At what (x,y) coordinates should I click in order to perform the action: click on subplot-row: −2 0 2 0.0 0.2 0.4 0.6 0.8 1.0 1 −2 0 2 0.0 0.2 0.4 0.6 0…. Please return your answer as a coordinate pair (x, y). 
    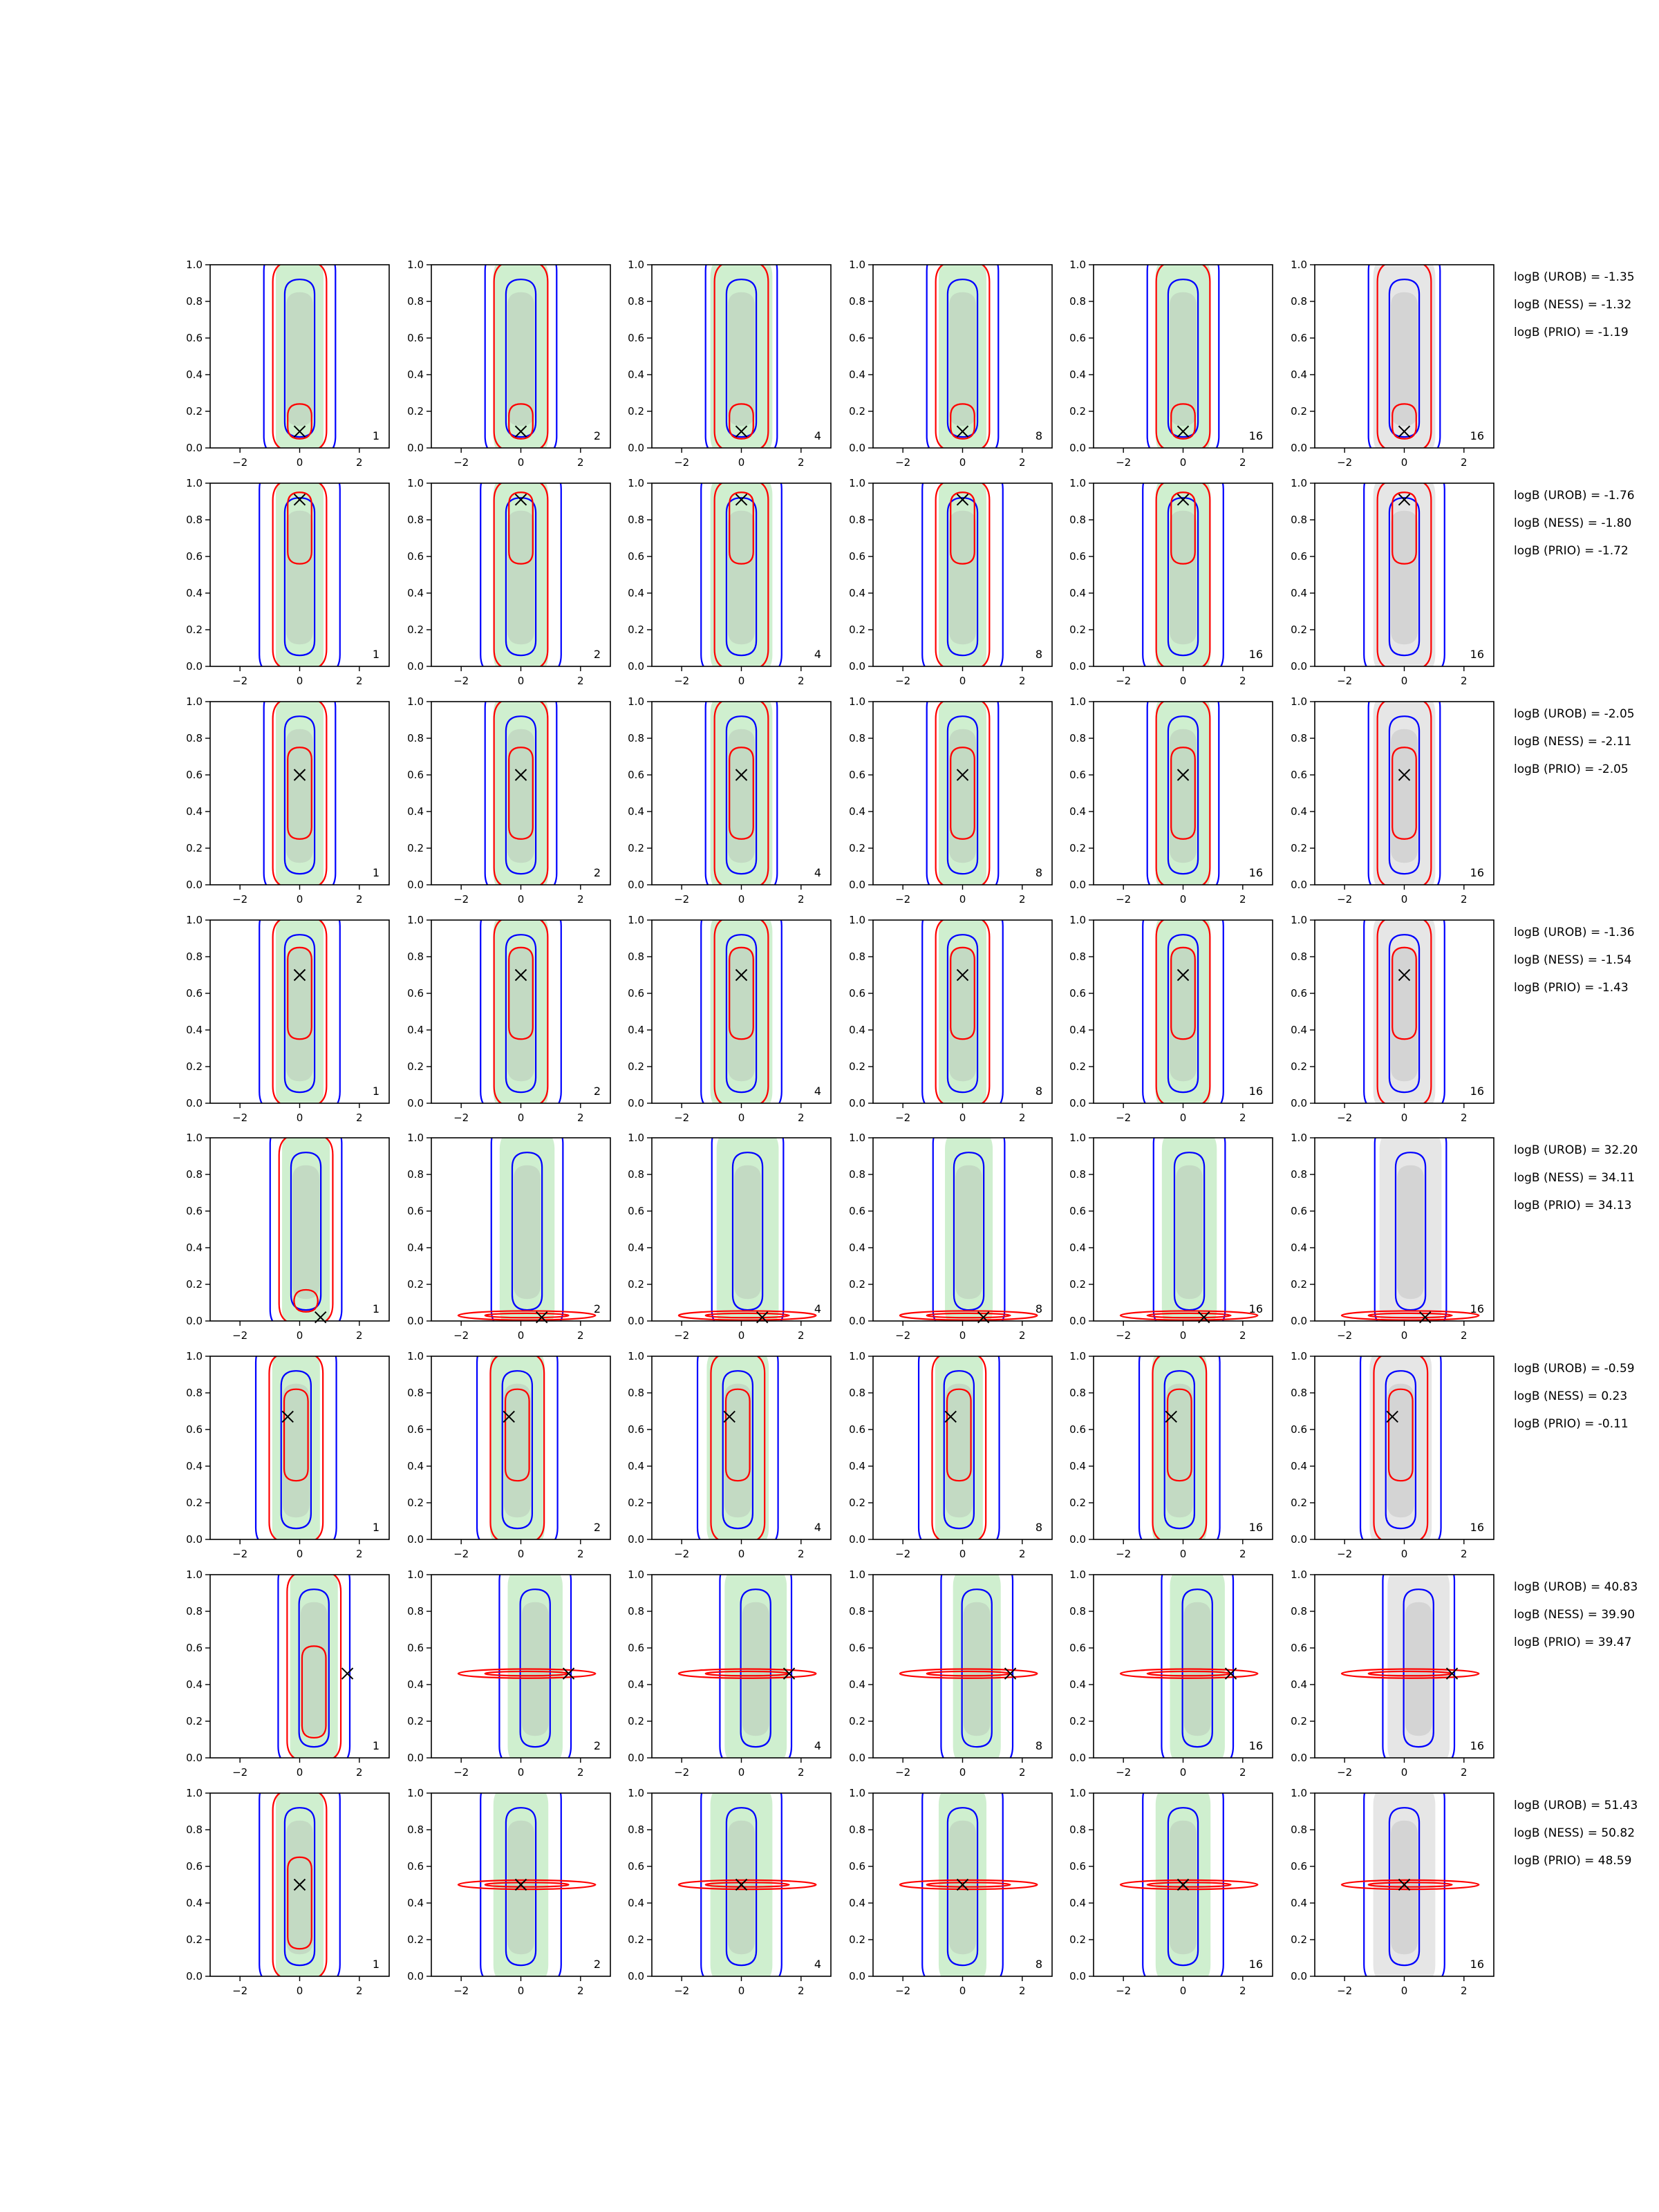
    Looking at the image, I should click on (912, 1237).